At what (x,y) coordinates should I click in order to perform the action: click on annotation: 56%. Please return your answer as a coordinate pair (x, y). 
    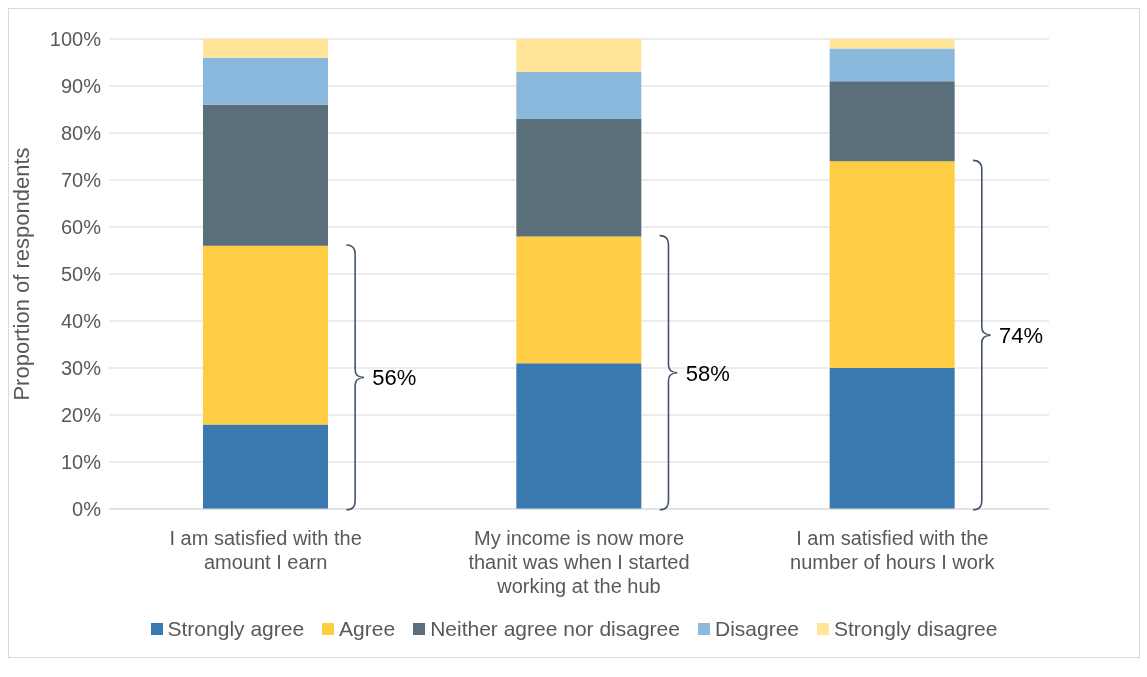
    Looking at the image, I should click on (394, 378).